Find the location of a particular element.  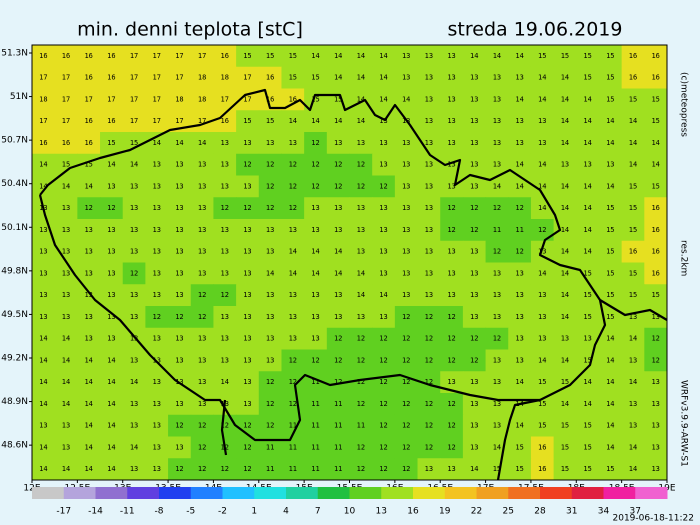

cell-value: 17 is located at coordinates (179, 78).